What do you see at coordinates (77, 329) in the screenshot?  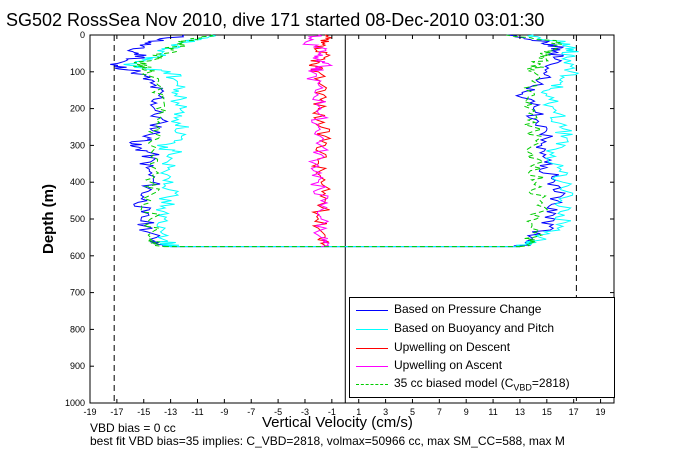 I see `y-tick-label-8: 800` at bounding box center [77, 329].